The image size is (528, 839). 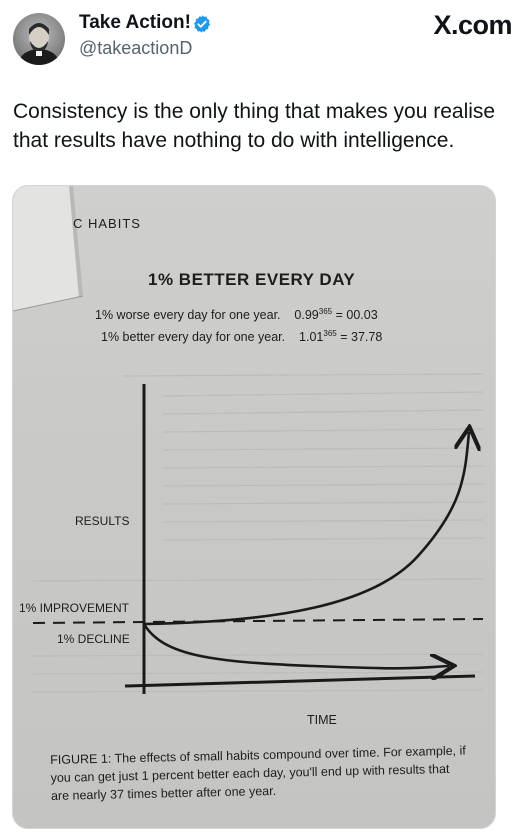 What do you see at coordinates (295, 645) in the screenshot?
I see `decline-curve` at bounding box center [295, 645].